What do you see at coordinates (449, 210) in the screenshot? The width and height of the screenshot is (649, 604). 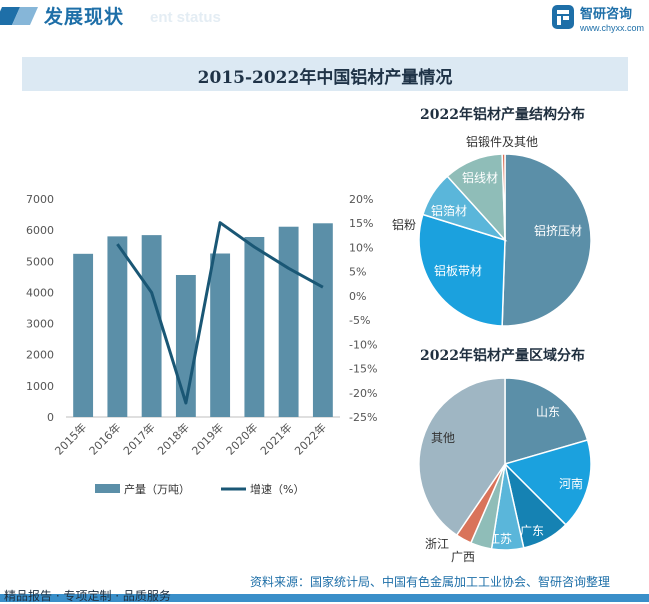 I see `structure-slice-label: 铝箔材` at bounding box center [449, 210].